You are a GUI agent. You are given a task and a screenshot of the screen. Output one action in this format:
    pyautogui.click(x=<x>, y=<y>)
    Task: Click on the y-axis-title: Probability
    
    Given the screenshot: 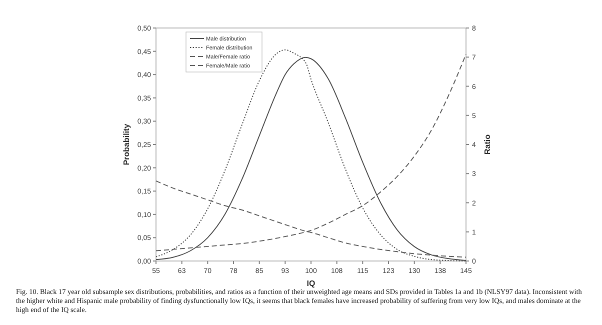 What is the action you would take?
    pyautogui.click(x=126, y=144)
    